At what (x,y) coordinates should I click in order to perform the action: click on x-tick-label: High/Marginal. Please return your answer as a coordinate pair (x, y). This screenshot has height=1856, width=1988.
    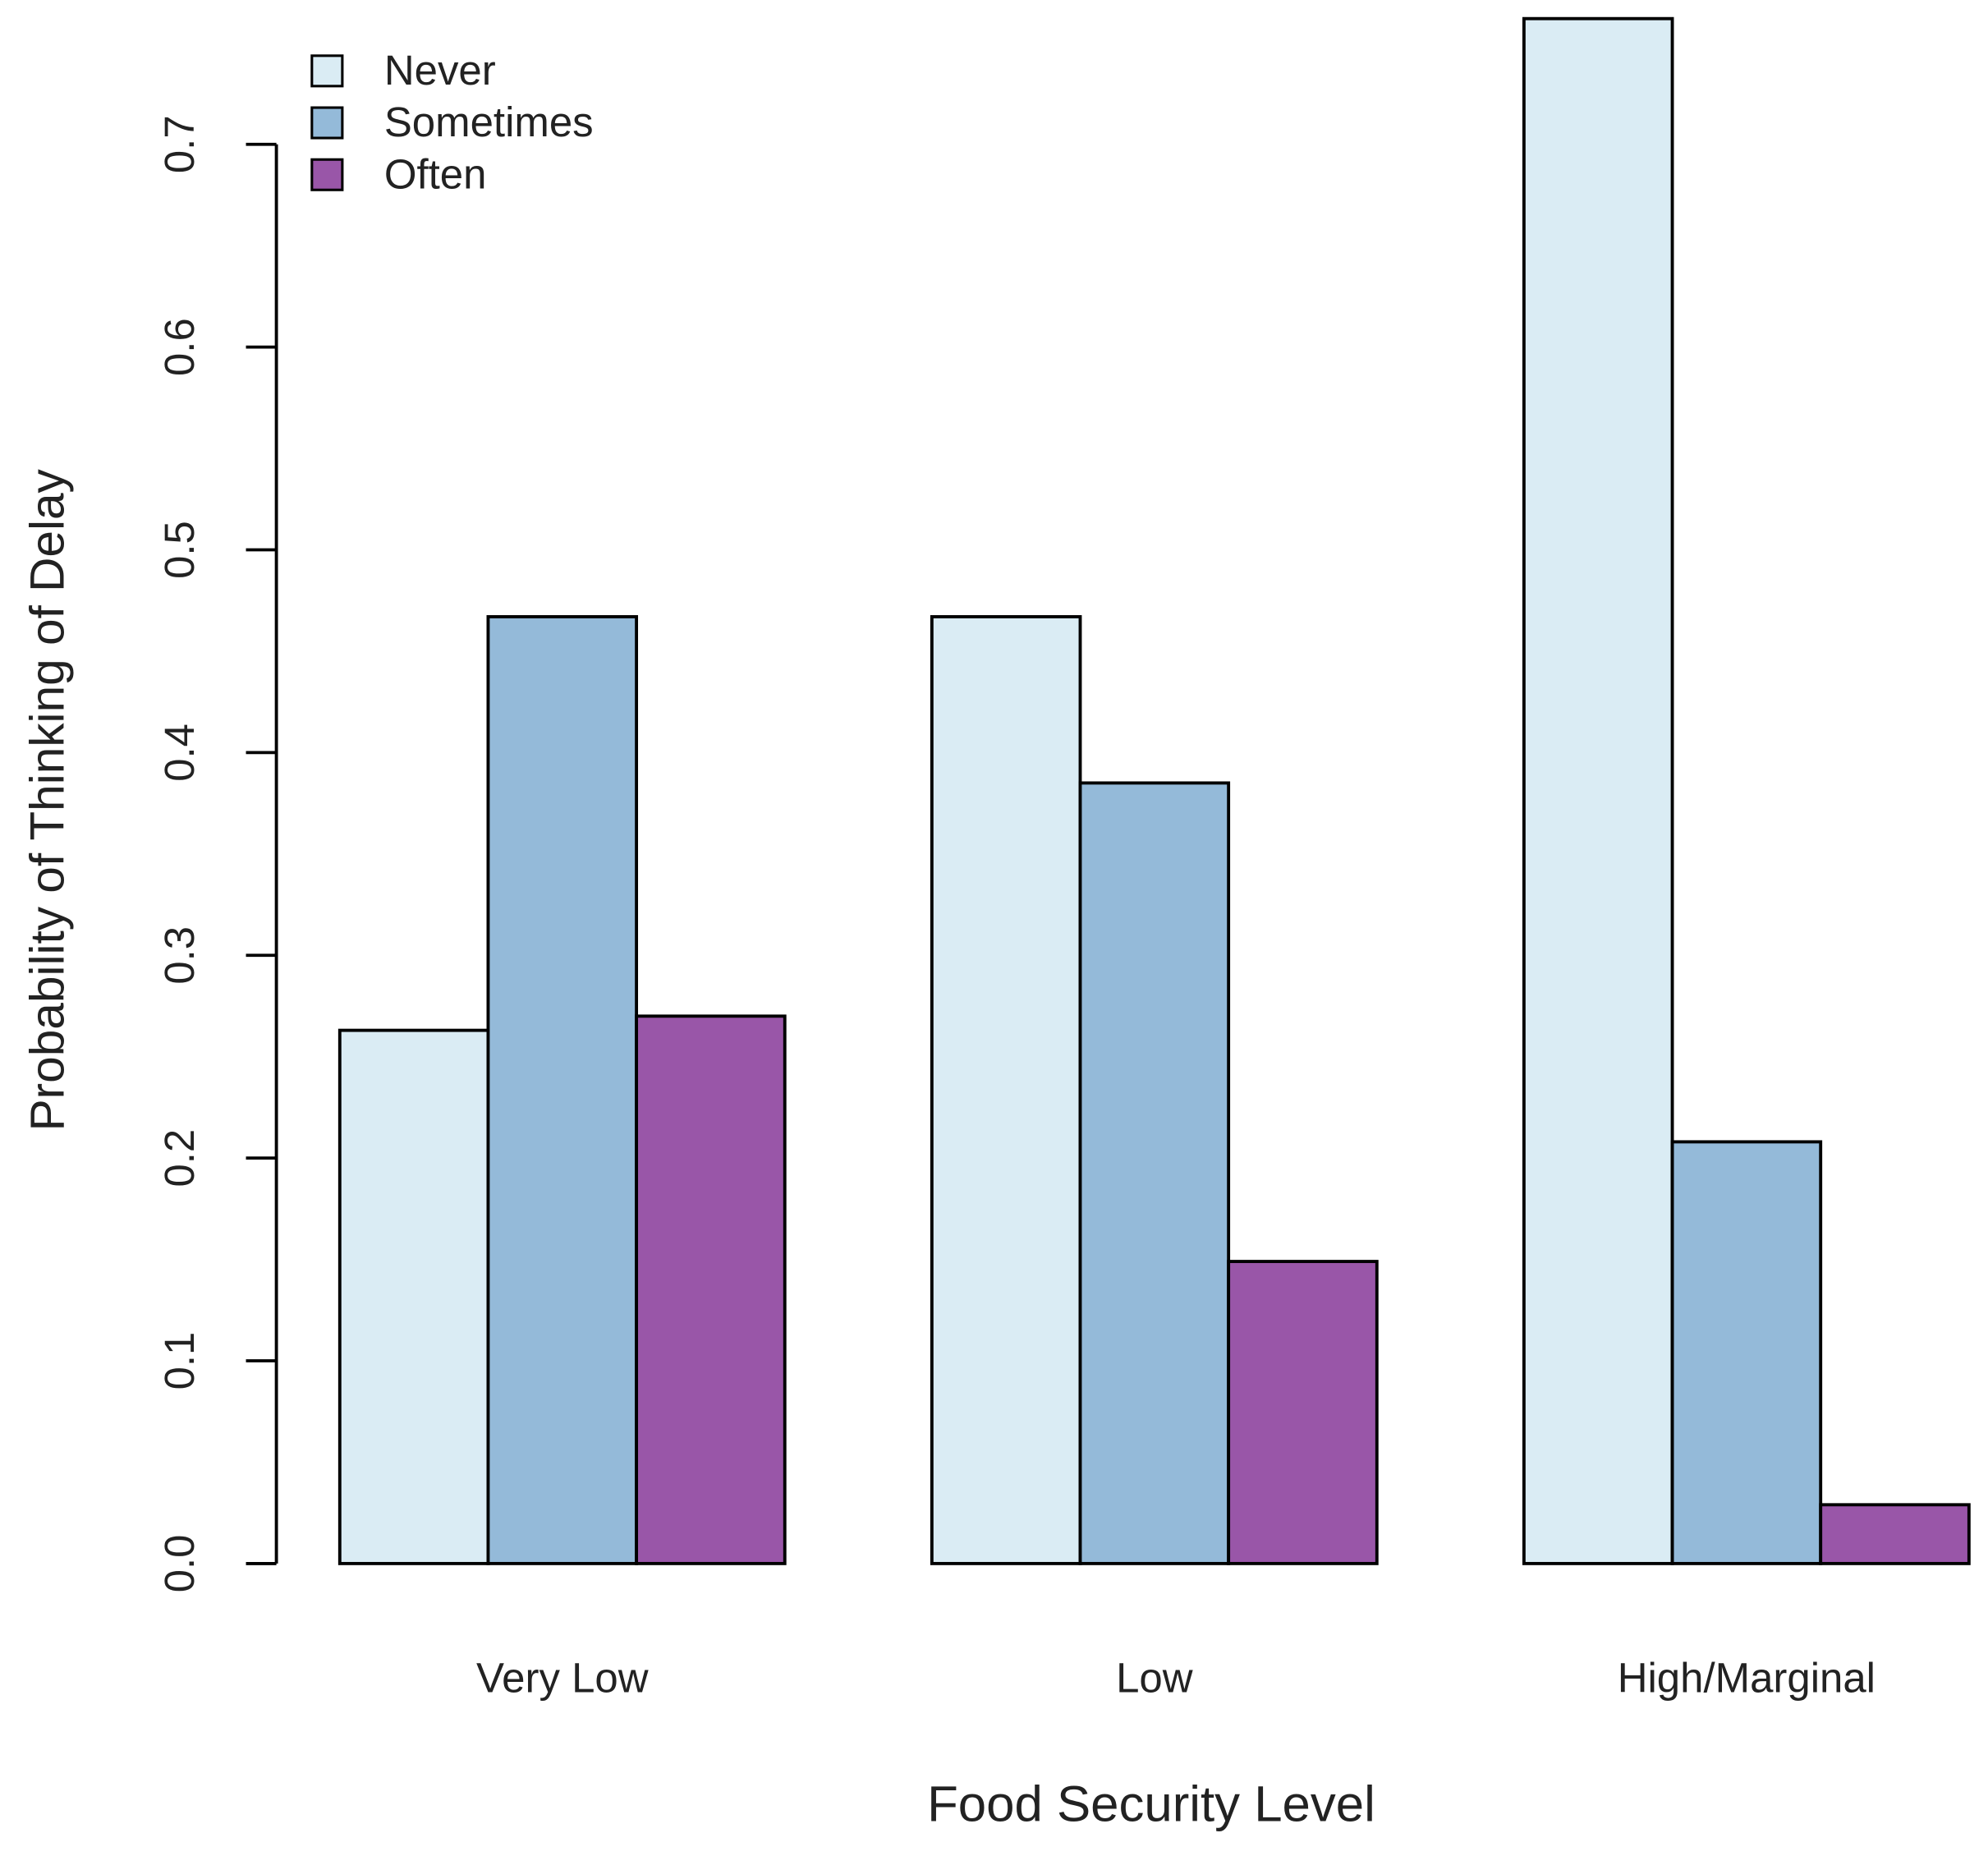
    Looking at the image, I should click on (1747, 1678).